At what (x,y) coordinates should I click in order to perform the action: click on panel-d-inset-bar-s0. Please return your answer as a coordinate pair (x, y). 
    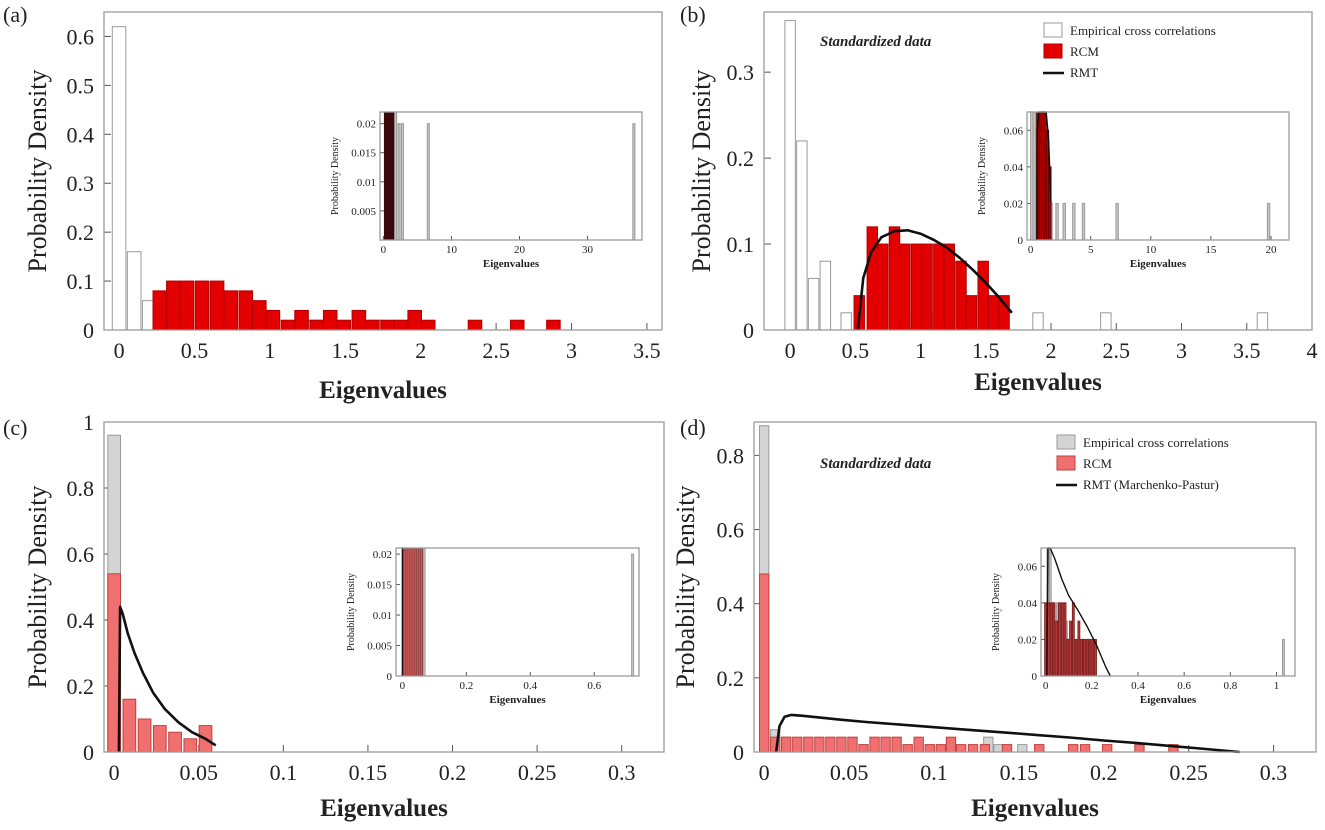
    Looking at the image, I should click on (1283, 657).